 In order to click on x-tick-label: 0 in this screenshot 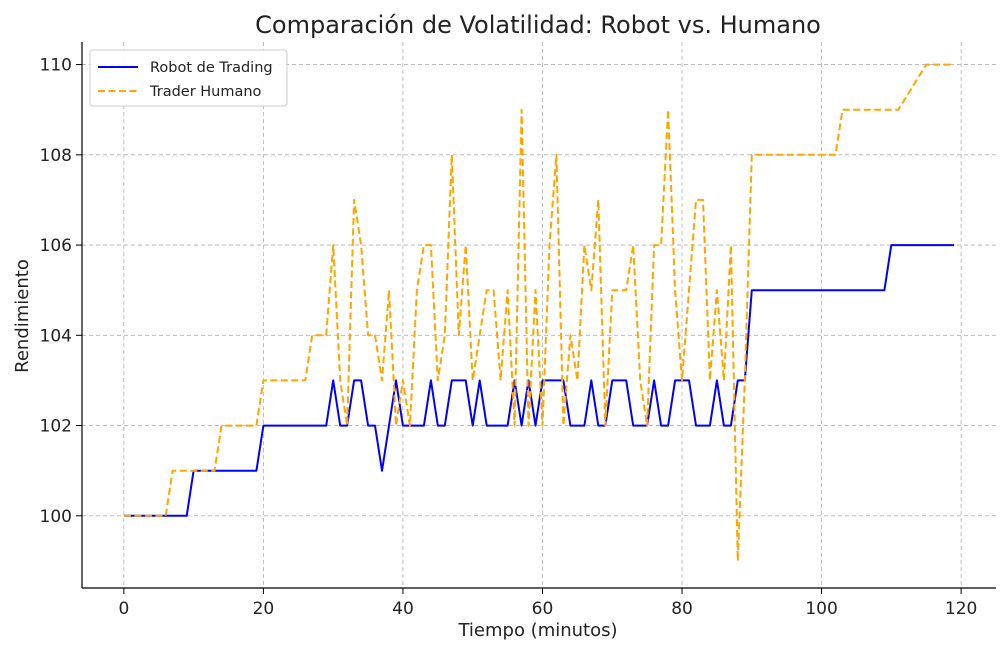, I will do `click(123, 609)`.